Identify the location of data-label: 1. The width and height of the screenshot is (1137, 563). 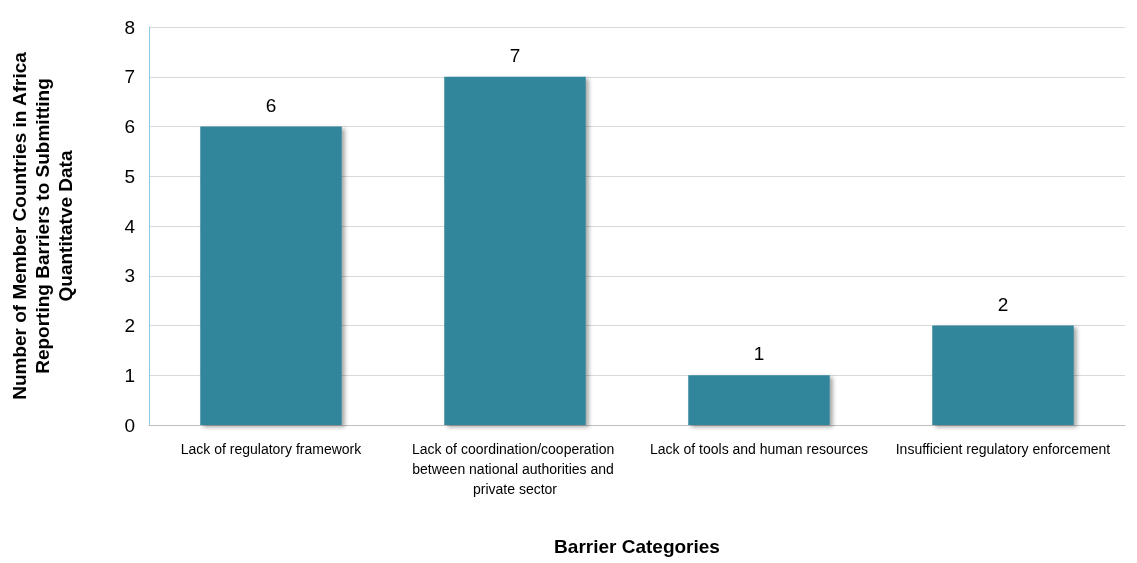
(759, 354).